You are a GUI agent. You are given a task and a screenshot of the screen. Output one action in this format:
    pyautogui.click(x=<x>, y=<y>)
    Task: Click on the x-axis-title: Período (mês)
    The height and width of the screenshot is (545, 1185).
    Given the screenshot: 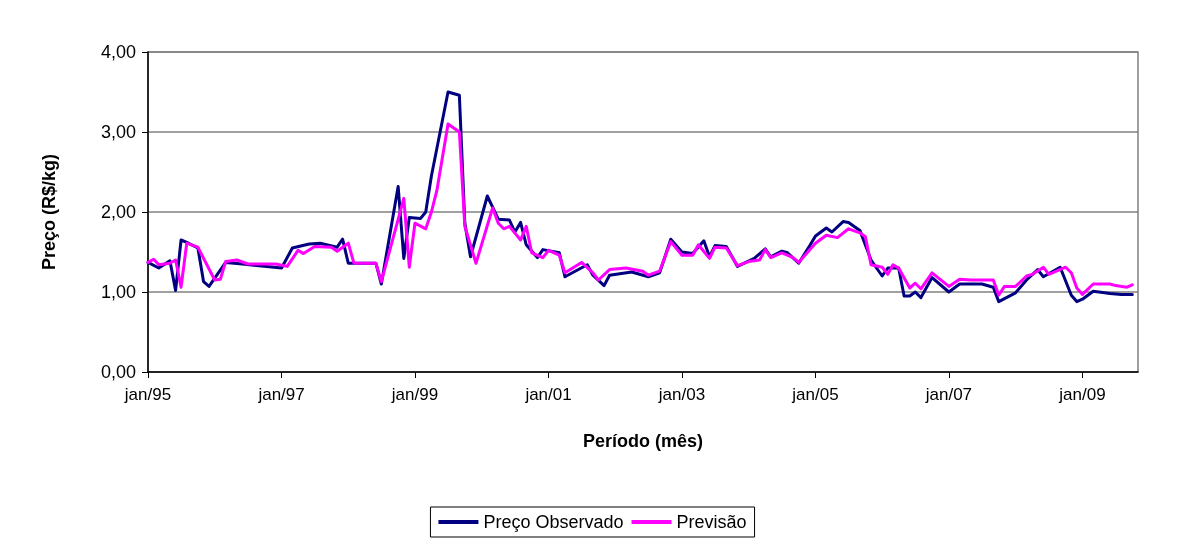 What is the action you would take?
    pyautogui.click(x=643, y=441)
    